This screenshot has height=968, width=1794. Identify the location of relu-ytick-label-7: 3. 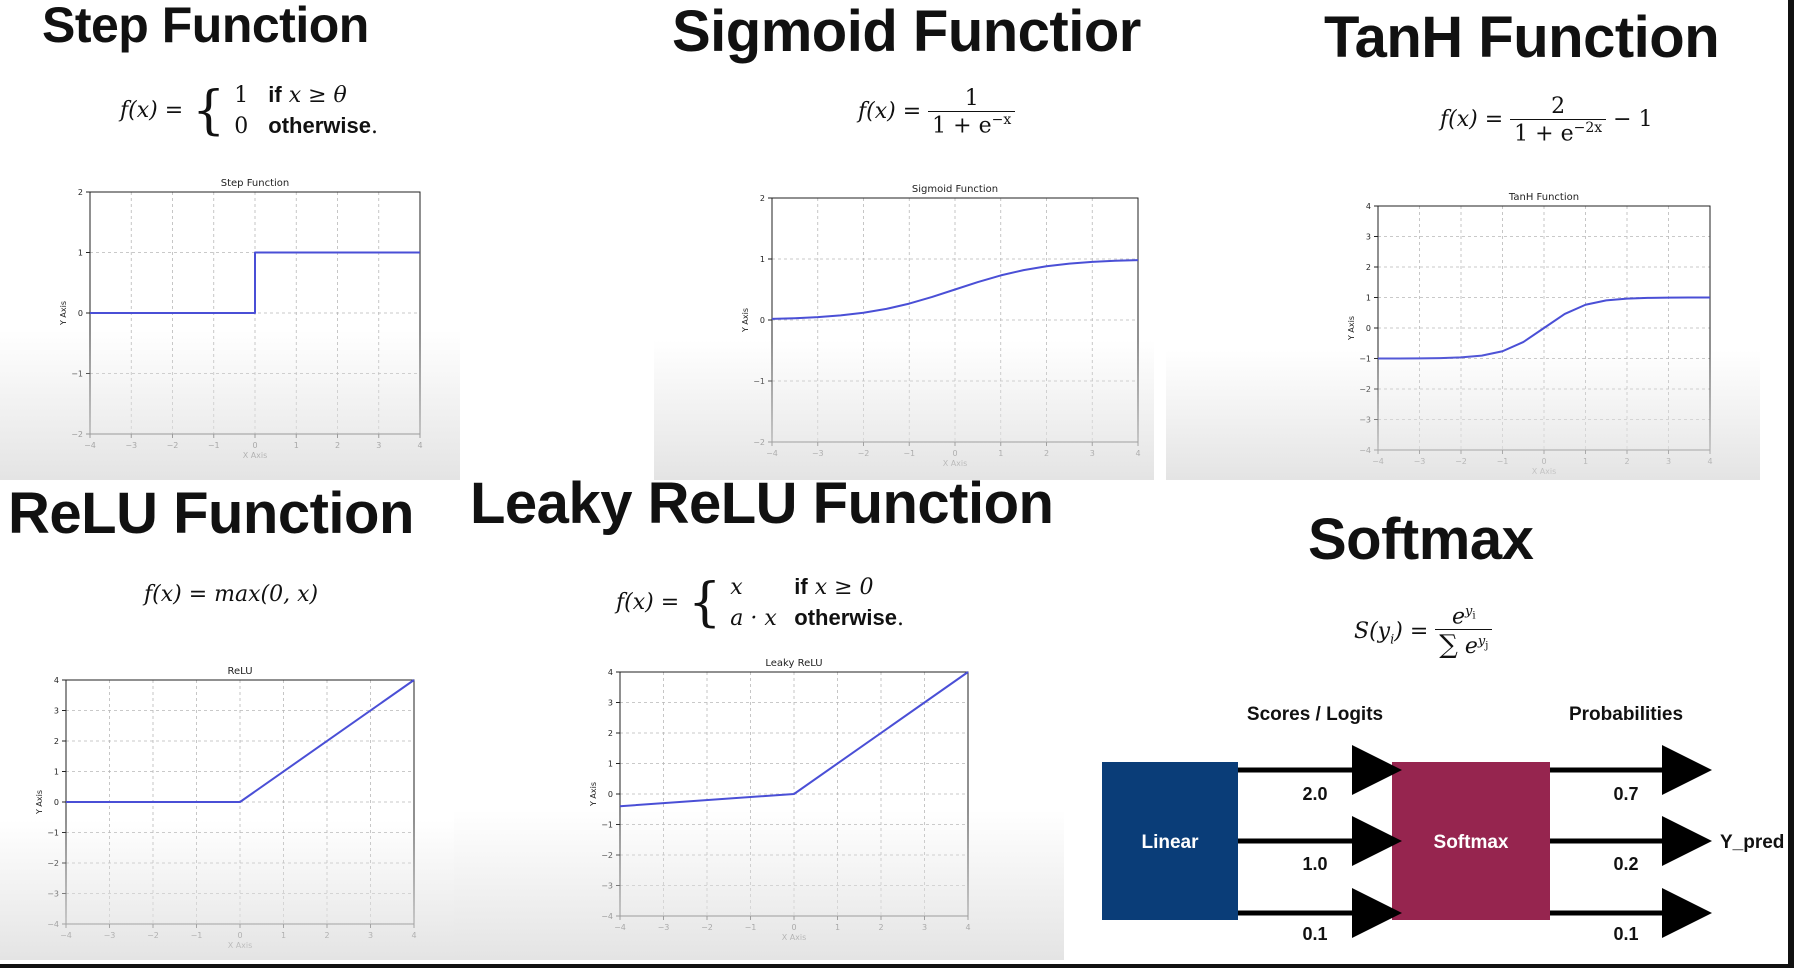
(56, 711).